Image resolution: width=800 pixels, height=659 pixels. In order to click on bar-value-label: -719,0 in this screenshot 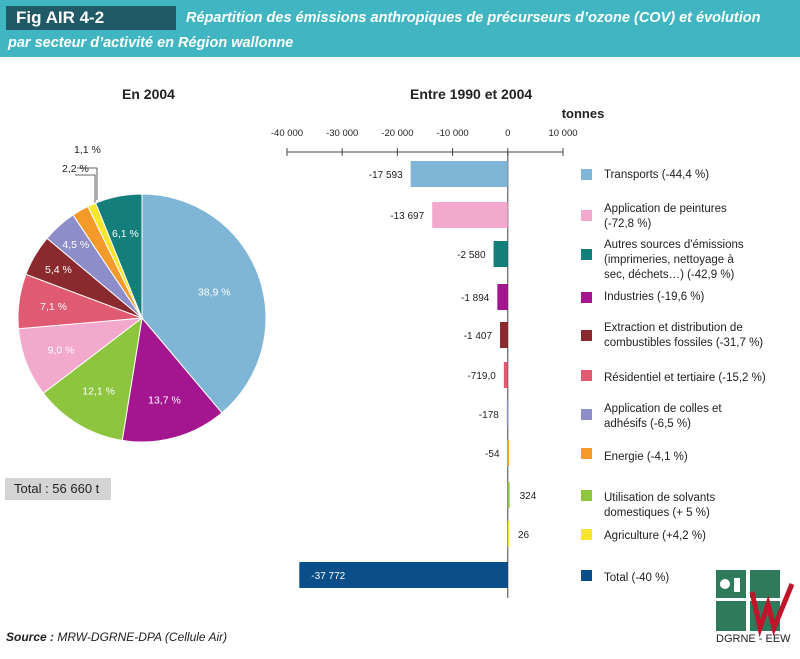, I will do `click(481, 376)`.